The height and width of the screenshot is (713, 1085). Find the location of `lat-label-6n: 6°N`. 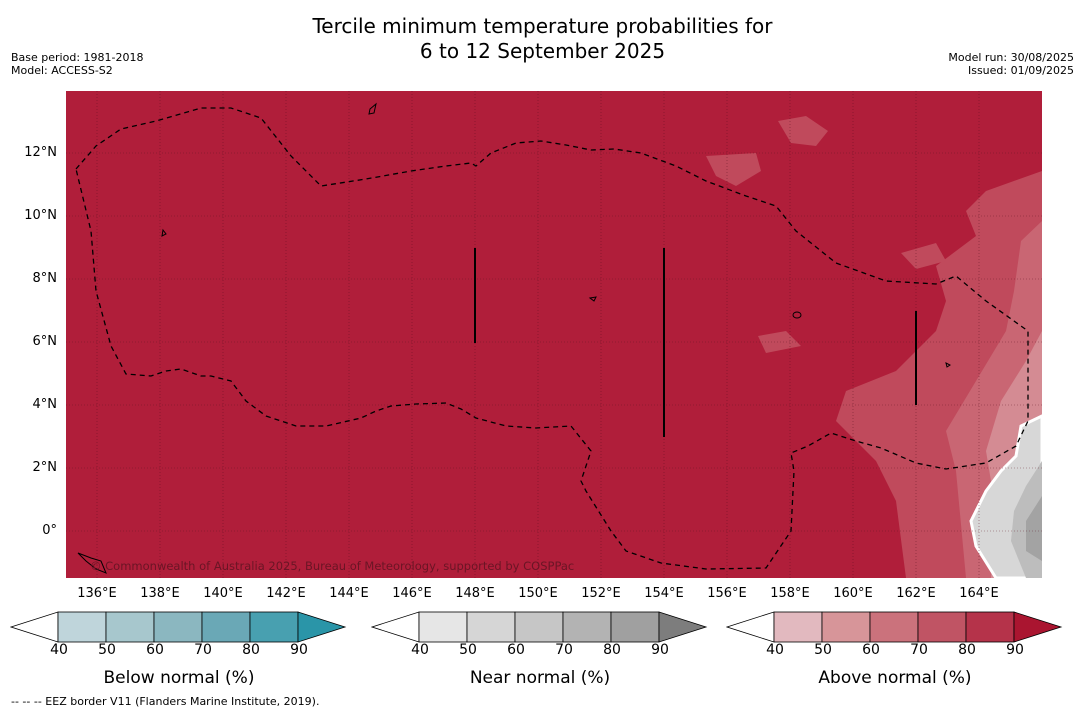

lat-label-6n: 6°N is located at coordinates (45, 341).